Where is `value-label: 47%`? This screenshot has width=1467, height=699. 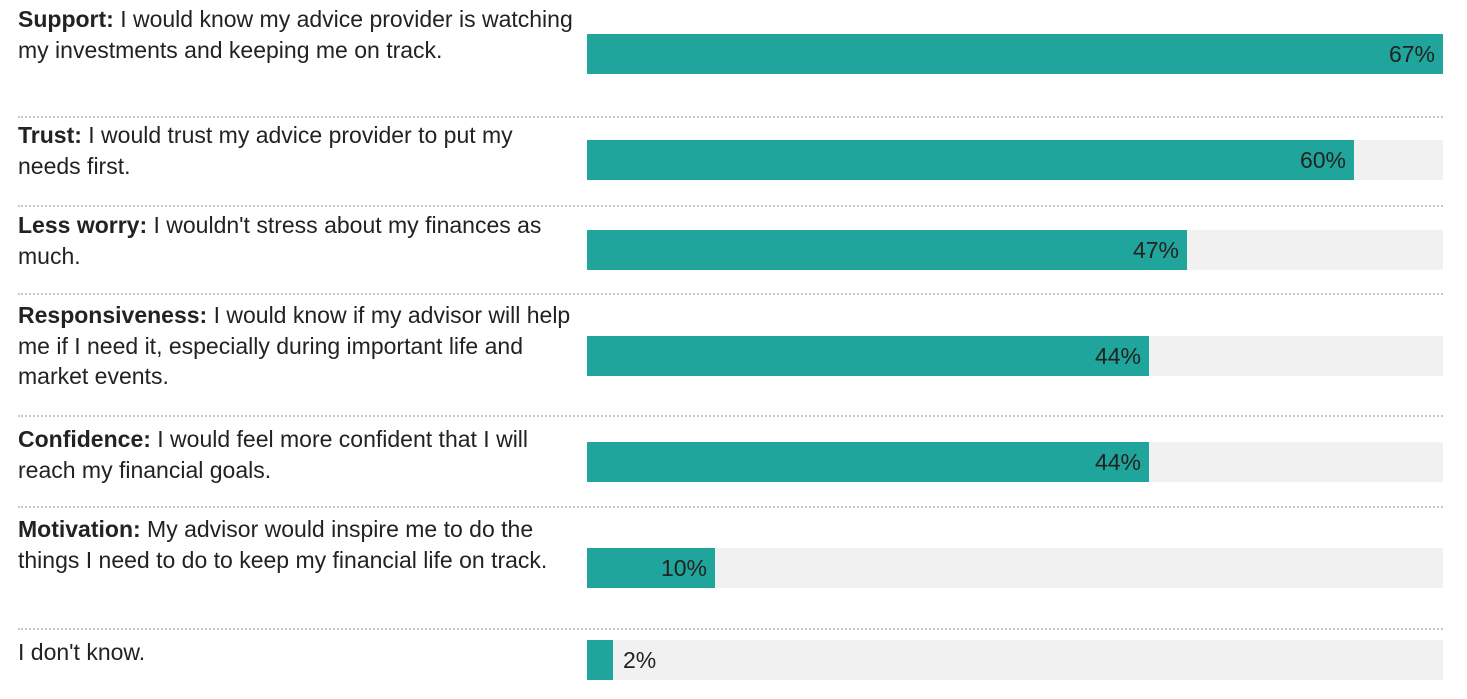
value-label: 47% is located at coordinates (1155, 250).